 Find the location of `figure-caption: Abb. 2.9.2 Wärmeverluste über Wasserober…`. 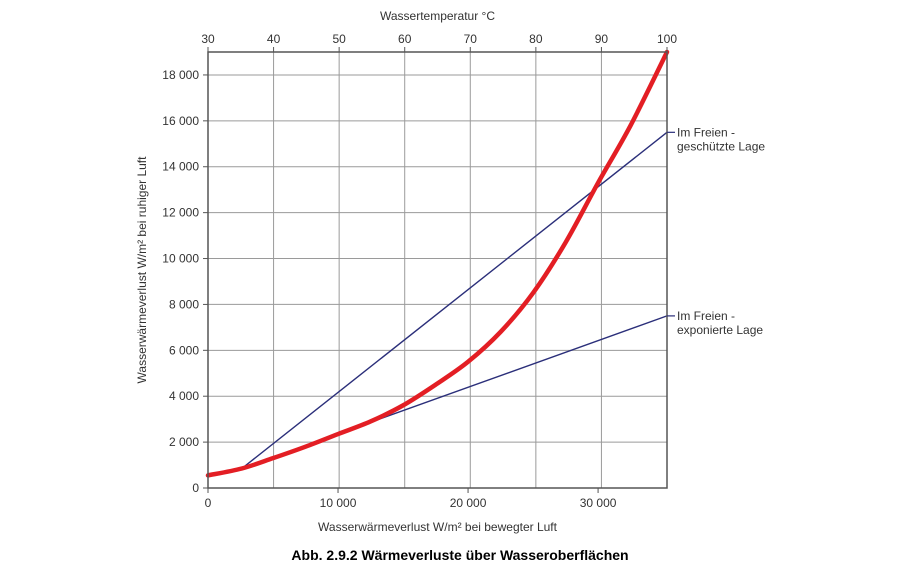

figure-caption: Abb. 2.9.2 Wärmeverluste über Wasserober… is located at coordinates (459, 555).